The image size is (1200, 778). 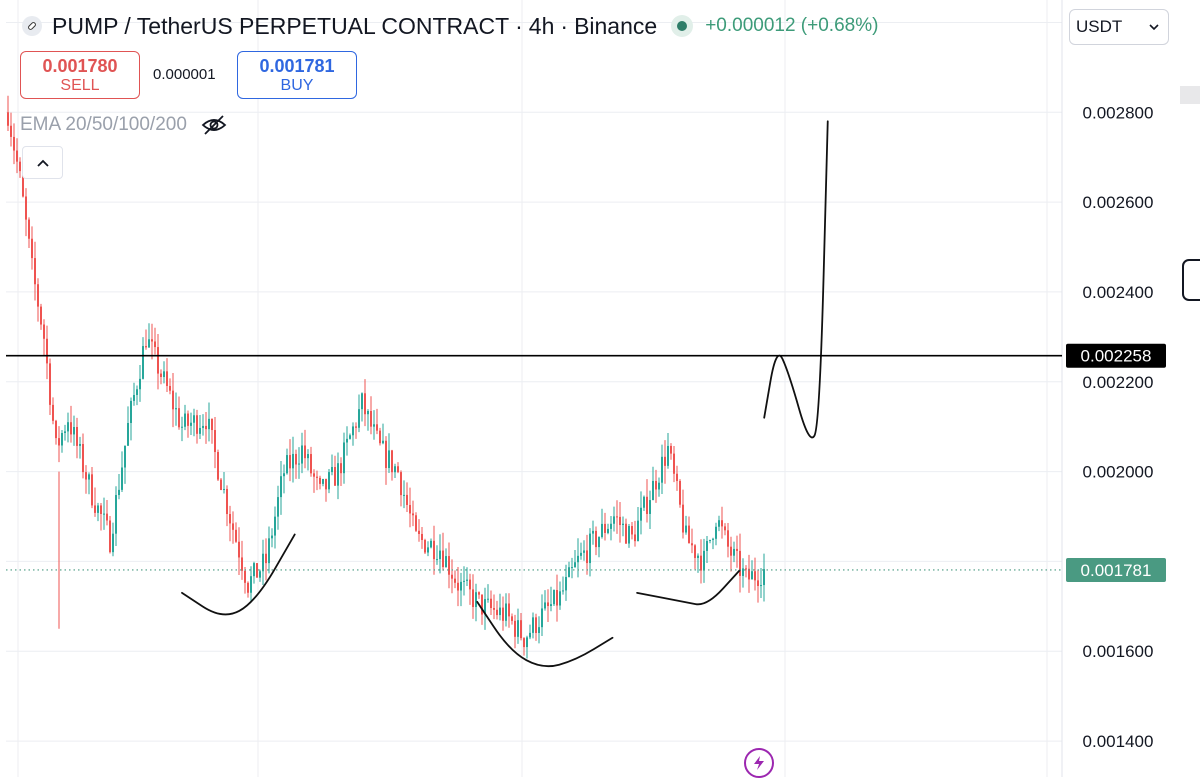 I want to click on sell-button: 0.001780 SELL, so click(x=80, y=75).